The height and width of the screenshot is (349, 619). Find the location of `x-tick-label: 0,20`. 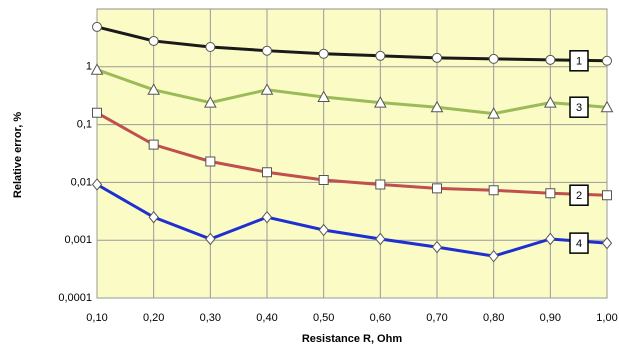

x-tick-label: 0,20 is located at coordinates (153, 318).